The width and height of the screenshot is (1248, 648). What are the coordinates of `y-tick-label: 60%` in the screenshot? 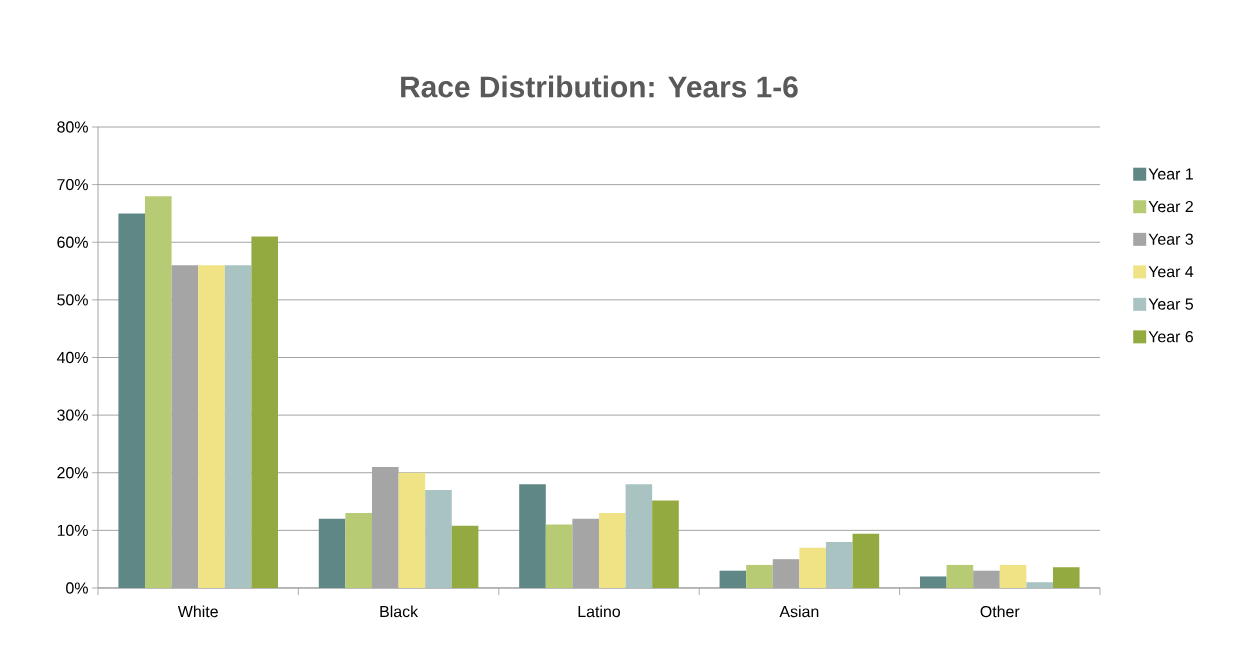 It's located at (72, 242).